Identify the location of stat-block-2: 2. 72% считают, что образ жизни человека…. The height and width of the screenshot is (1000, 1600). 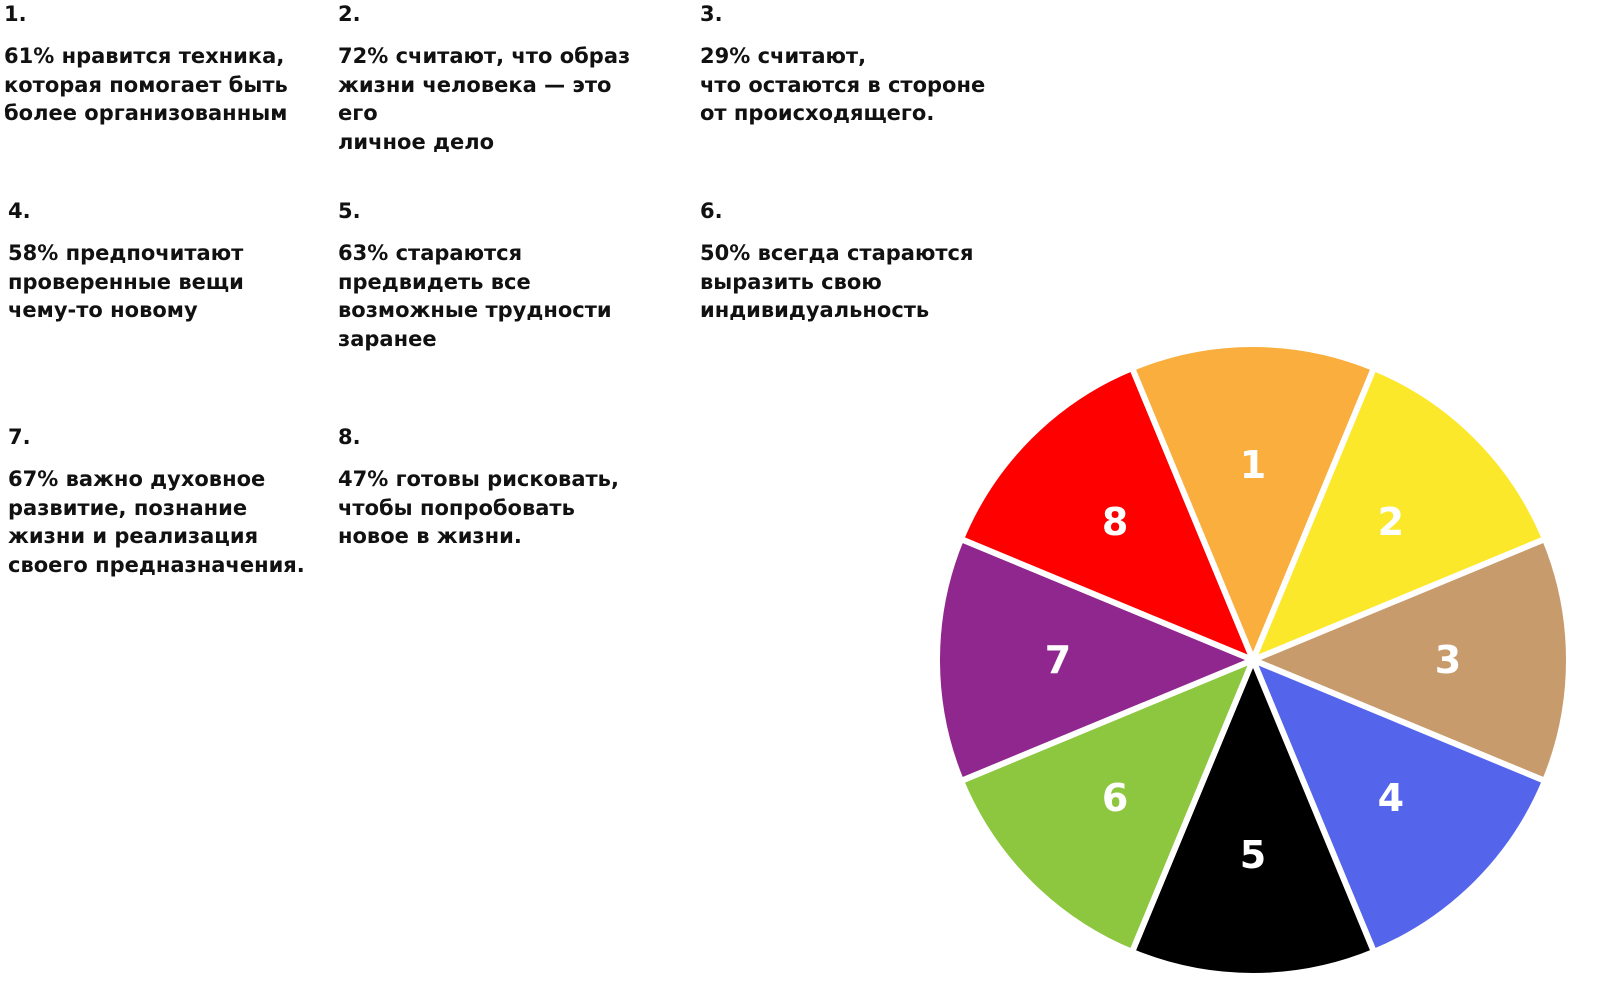
(498, 78).